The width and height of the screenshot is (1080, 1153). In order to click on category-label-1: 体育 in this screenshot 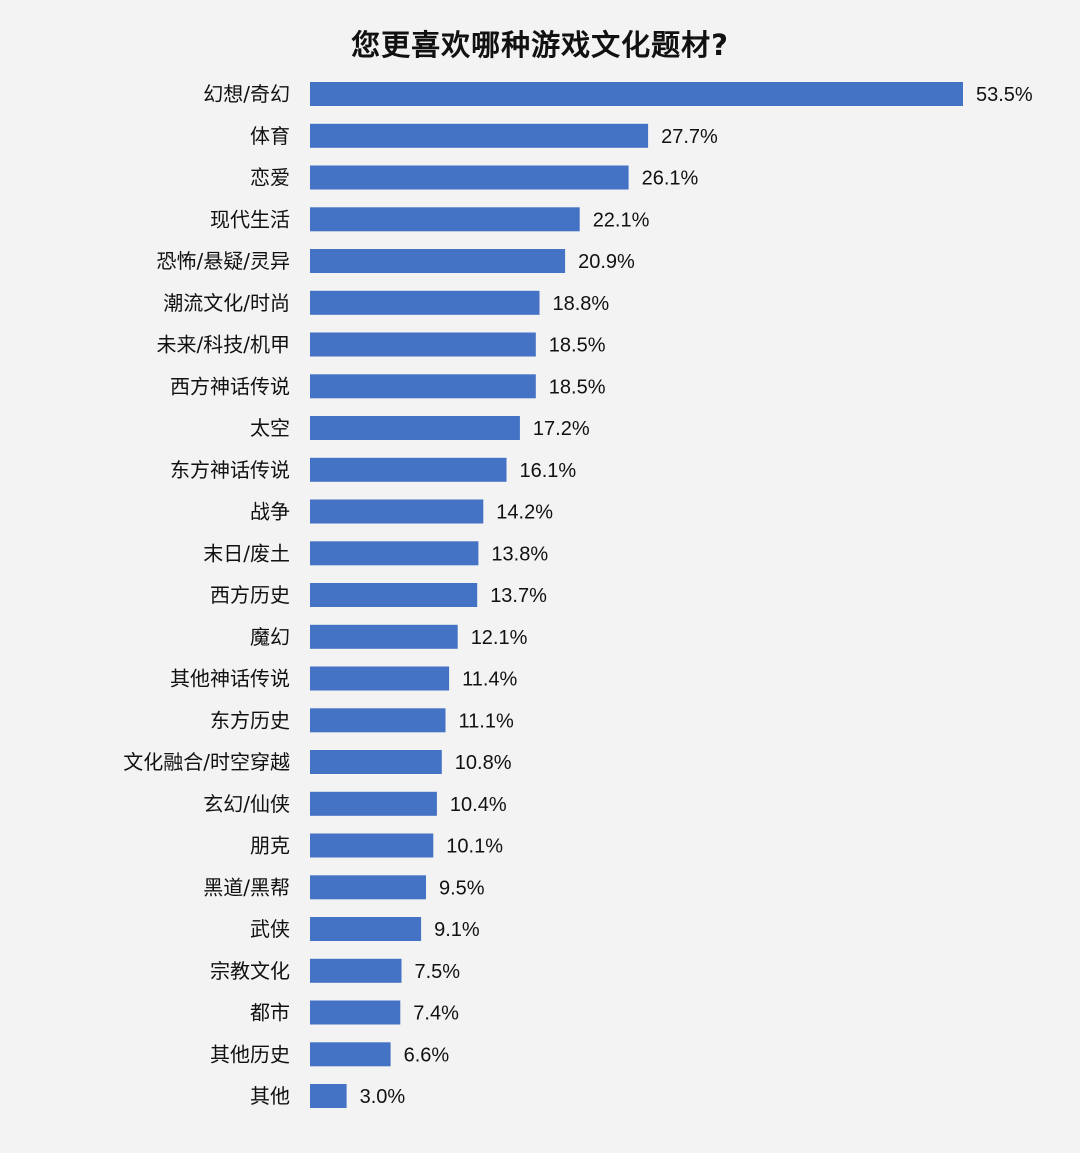, I will do `click(270, 136)`.